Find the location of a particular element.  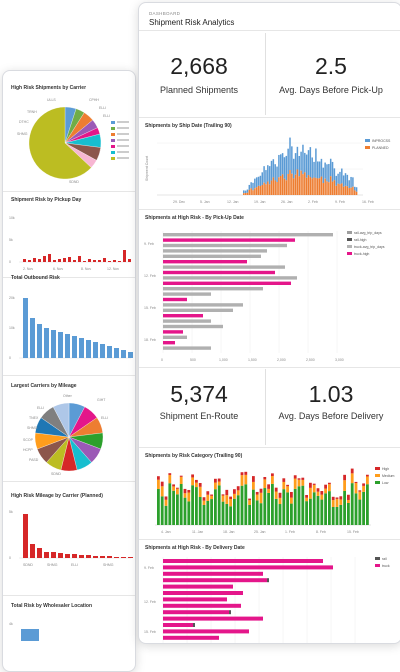

legend-label-rail-avg: rail-avg_trip_days is located at coordinates (368, 233).